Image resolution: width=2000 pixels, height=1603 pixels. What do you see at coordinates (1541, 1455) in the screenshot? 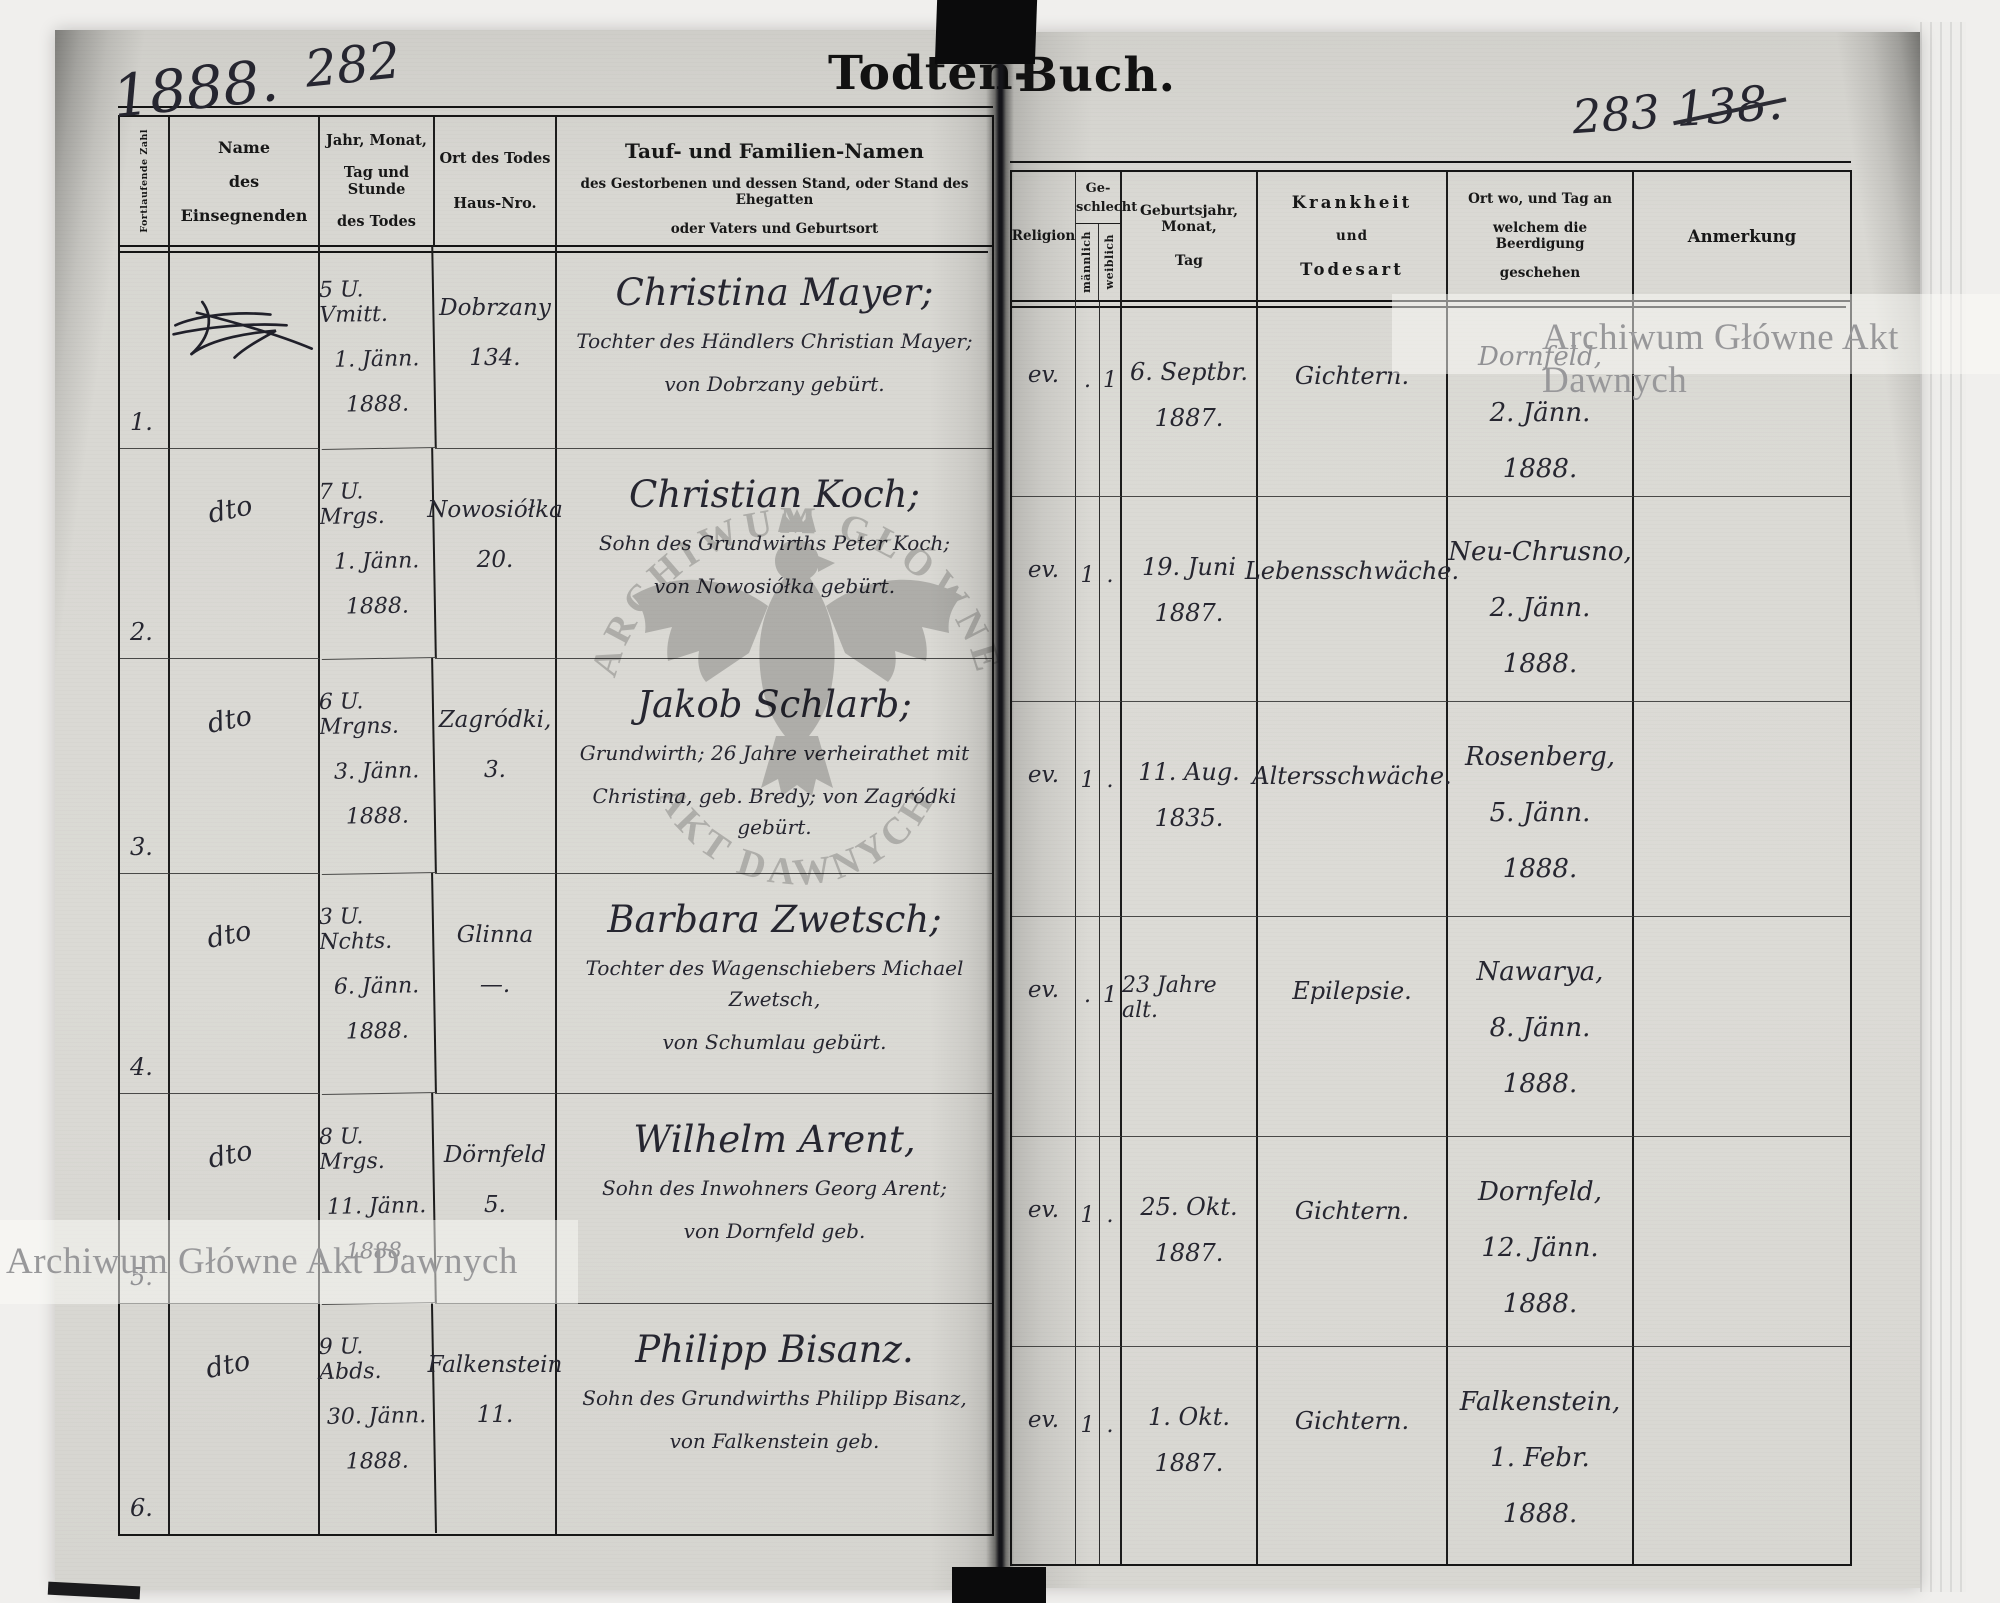
I see `burial-cell: Falkenstein, 1. Febr. 1888.` at bounding box center [1541, 1455].